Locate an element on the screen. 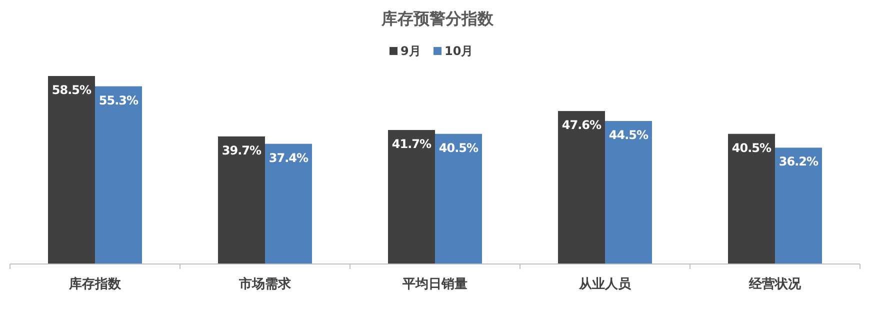  x-tick-label: 经营状况 is located at coordinates (775, 284).